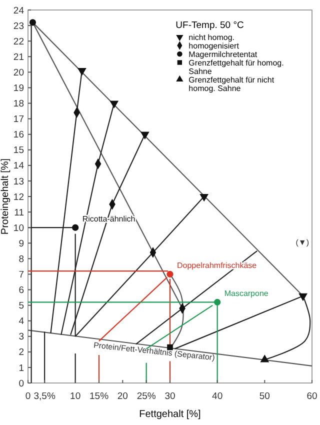 Image resolution: width=320 pixels, height=425 pixels. Describe the element at coordinates (21, 352) in the screenshot. I see `y-tick-label: 2` at that location.